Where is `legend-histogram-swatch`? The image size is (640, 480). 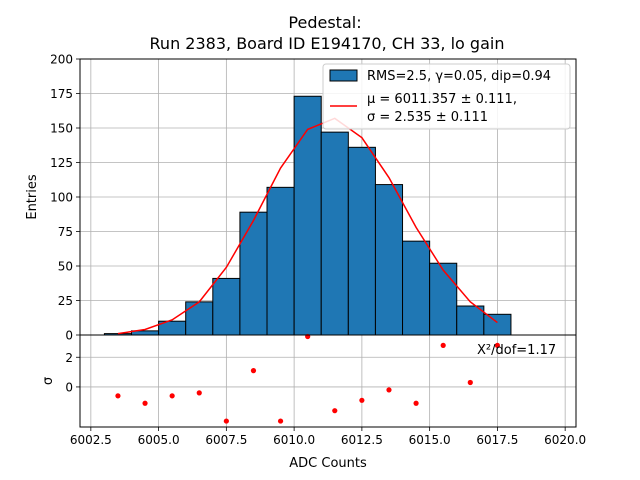
legend-histogram-swatch is located at coordinates (343, 75).